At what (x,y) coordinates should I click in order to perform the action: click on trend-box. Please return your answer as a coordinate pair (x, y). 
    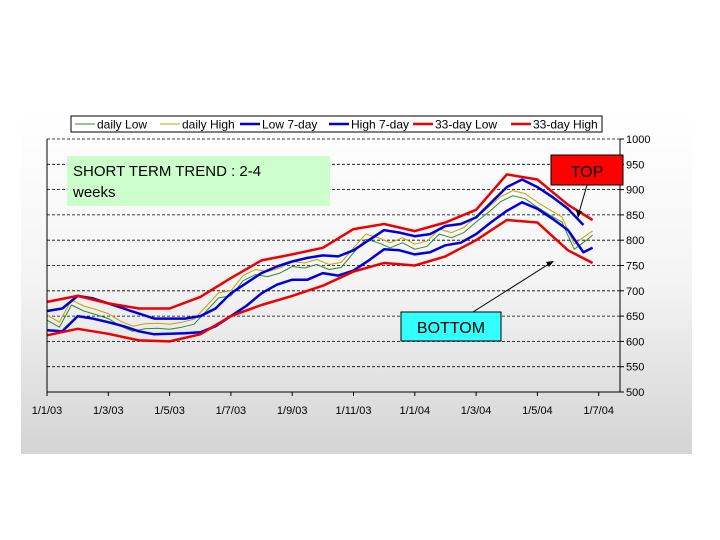
    Looking at the image, I should click on (198, 181).